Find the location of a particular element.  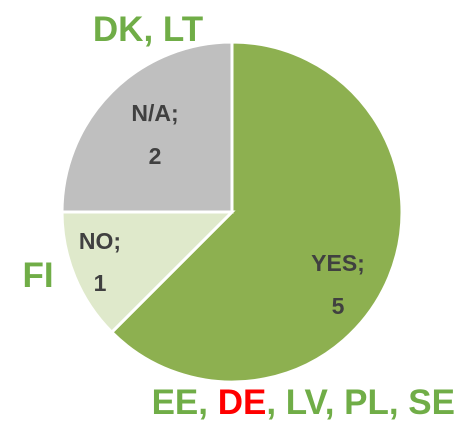

slice-value: 1 is located at coordinates (100, 283).